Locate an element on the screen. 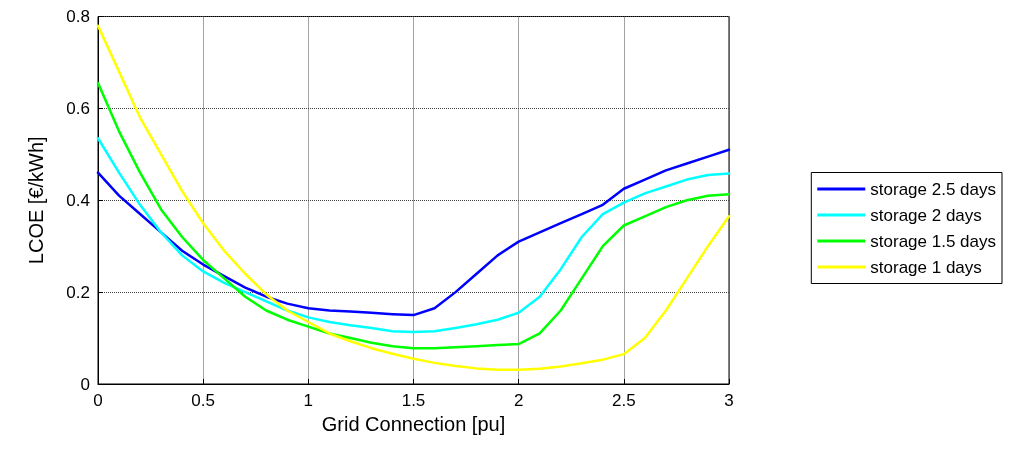 This screenshot has height=457, width=1014. legend-label: storage 1 days is located at coordinates (926, 267).